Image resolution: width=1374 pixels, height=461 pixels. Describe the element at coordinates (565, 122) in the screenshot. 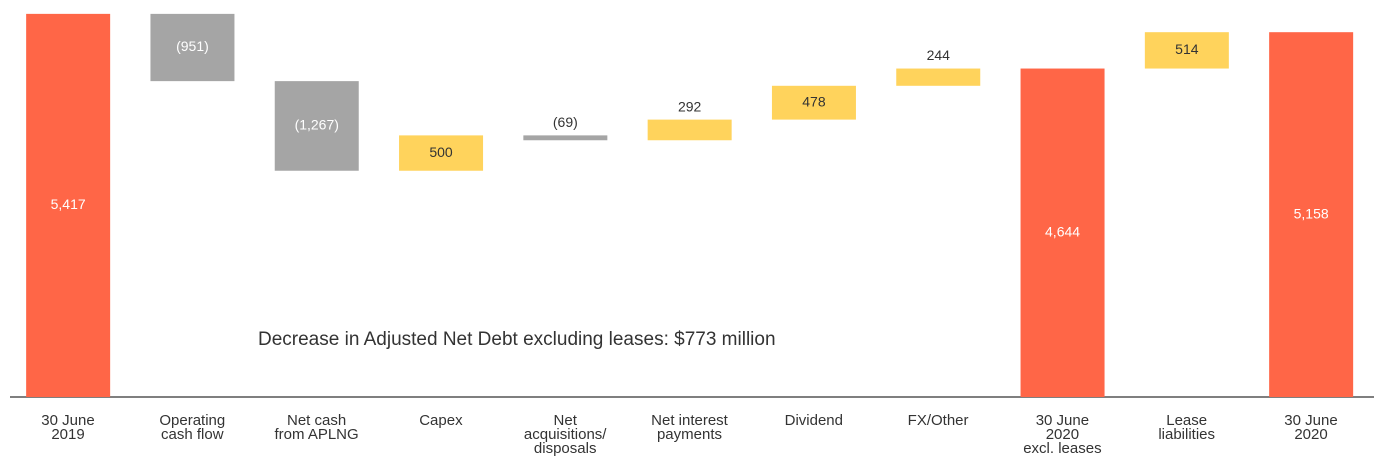

I see `value-label: (69)` at that location.